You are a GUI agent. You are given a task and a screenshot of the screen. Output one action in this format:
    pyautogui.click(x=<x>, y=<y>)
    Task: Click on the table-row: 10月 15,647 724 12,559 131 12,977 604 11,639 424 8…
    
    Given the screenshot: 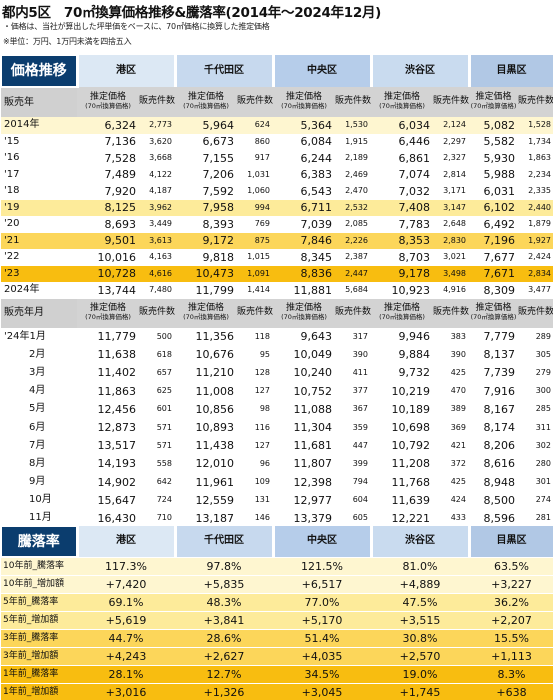 What is the action you would take?
    pyautogui.click(x=277, y=500)
    